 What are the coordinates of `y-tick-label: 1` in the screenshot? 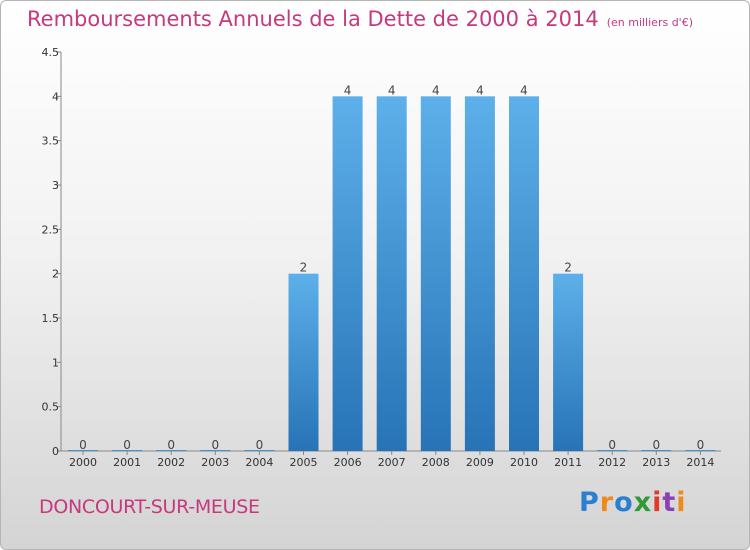 It's located at (55, 362).